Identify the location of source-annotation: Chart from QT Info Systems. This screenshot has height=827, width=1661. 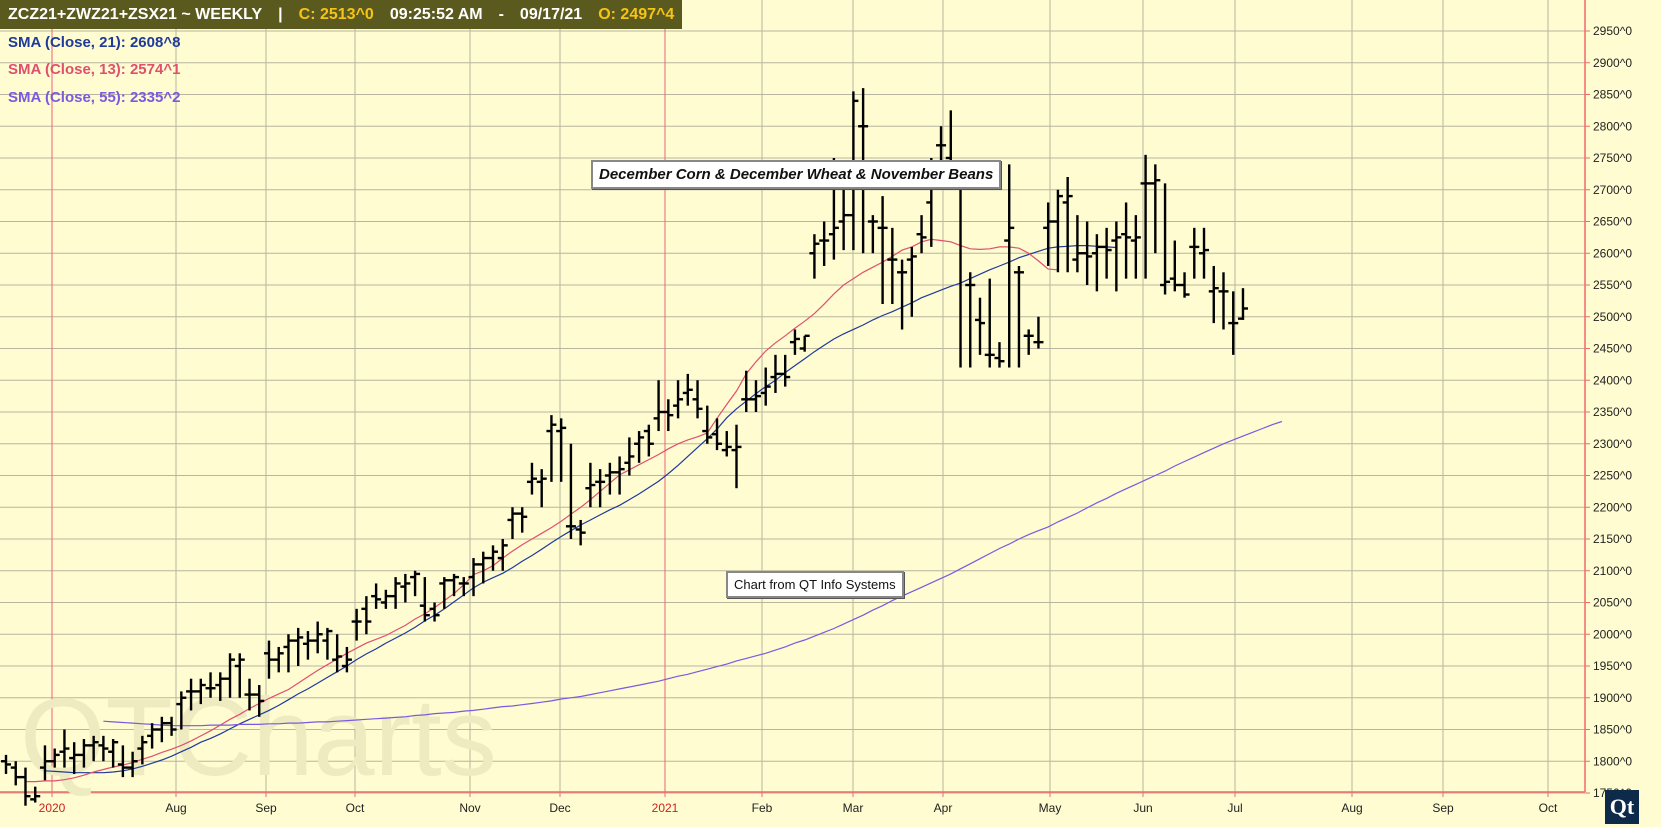
(815, 584).